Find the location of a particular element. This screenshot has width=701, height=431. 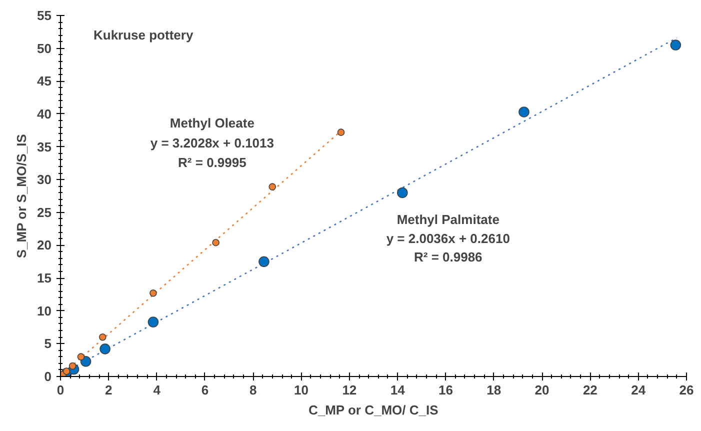

y-tick-label: 15 is located at coordinates (44, 278).